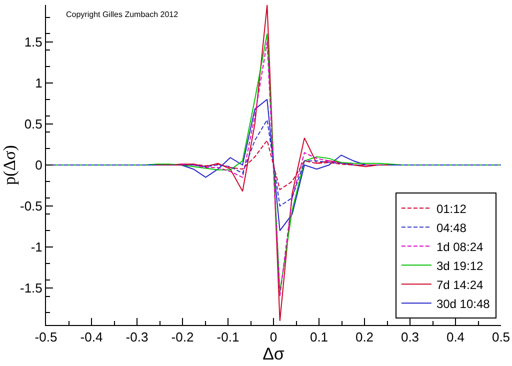 This screenshot has width=512, height=366. What do you see at coordinates (274, 337) in the screenshot?
I see `x-tick-label: 0` at bounding box center [274, 337].